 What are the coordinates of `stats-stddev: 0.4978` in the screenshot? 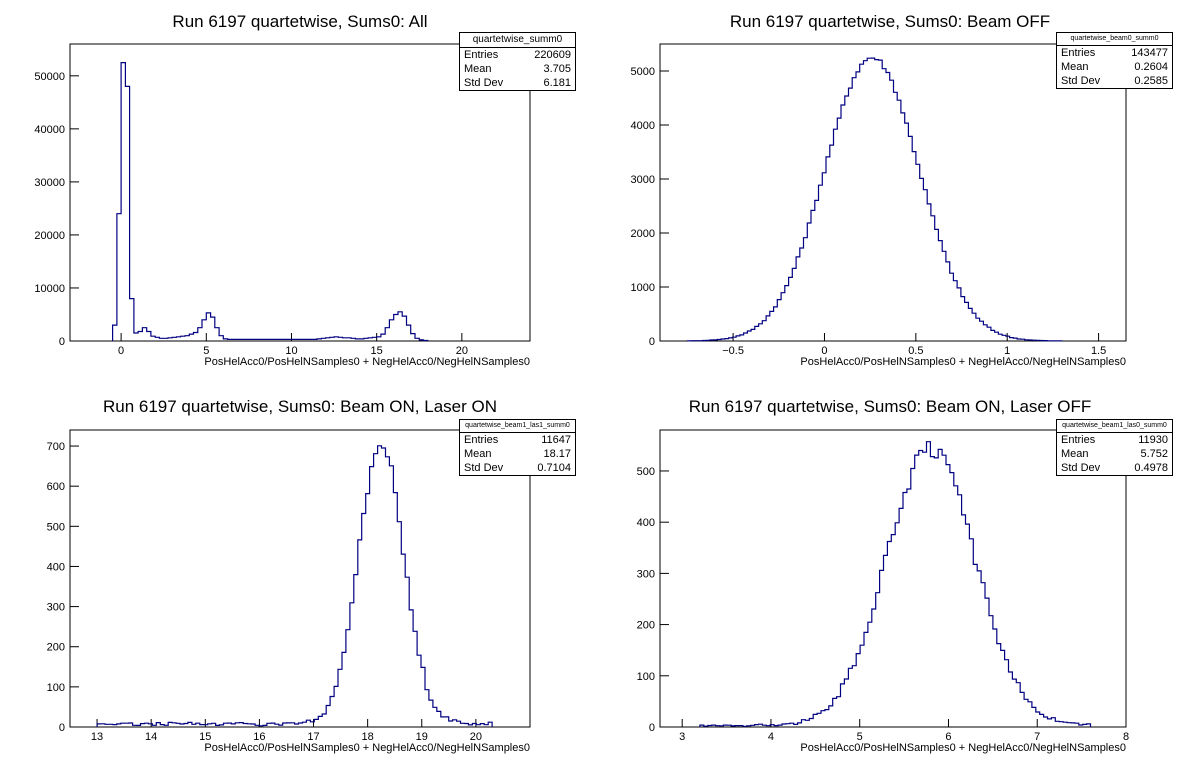 It's located at (1151, 468).